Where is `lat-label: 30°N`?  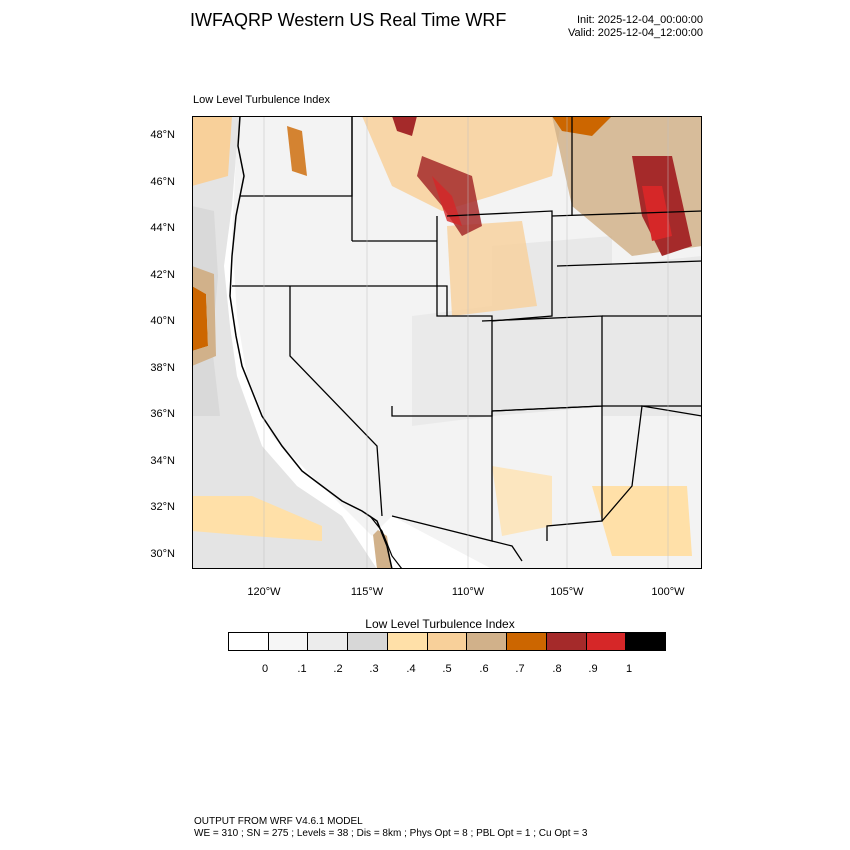
lat-label: 30°N is located at coordinates (162, 554).